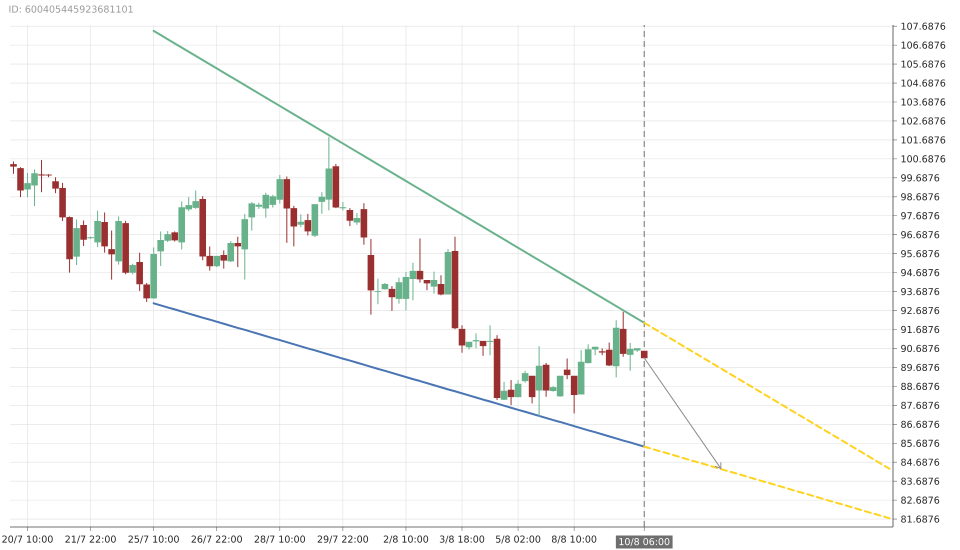  Describe the element at coordinates (924, 45) in the screenshot. I see `y-tick-label: 106.6876` at that location.